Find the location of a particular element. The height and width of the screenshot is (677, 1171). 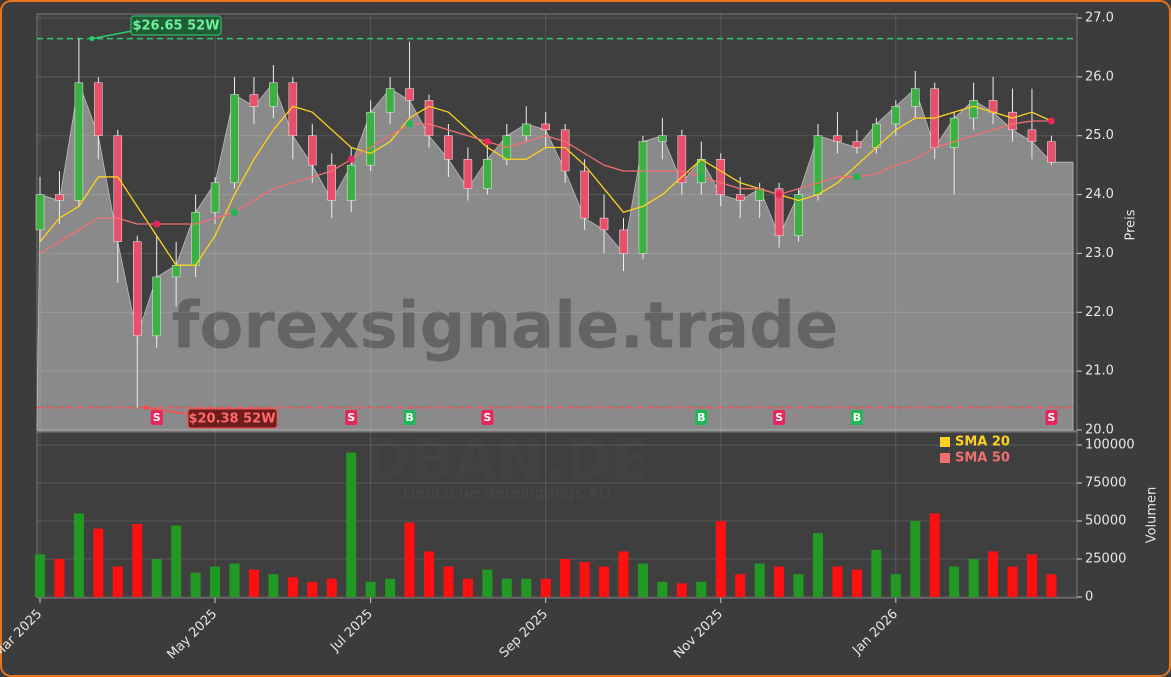

y-tick-label: 27.0 is located at coordinates (1099, 18).